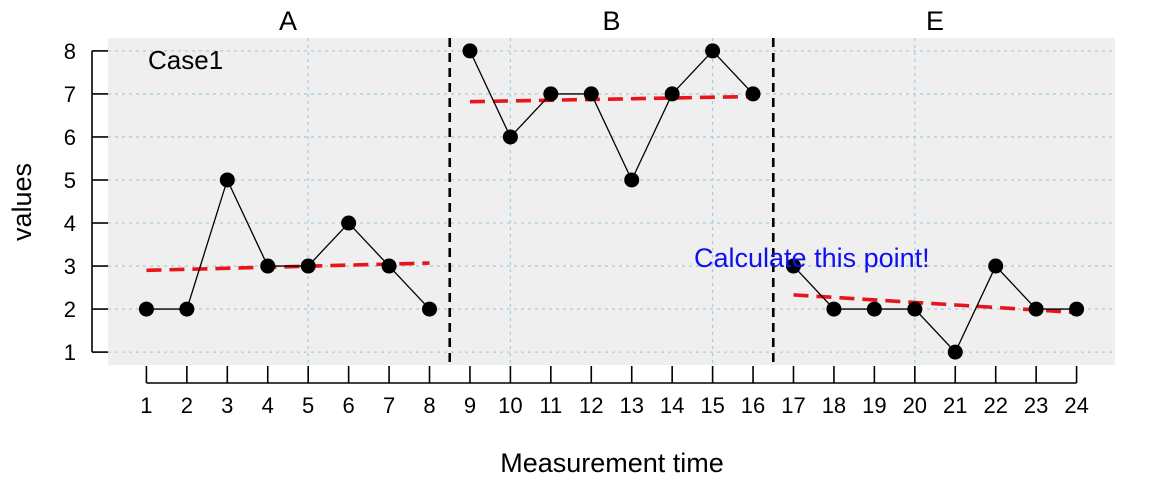 This screenshot has height=480, width=1152. I want to click on x-tick-label: 15, so click(712, 405).